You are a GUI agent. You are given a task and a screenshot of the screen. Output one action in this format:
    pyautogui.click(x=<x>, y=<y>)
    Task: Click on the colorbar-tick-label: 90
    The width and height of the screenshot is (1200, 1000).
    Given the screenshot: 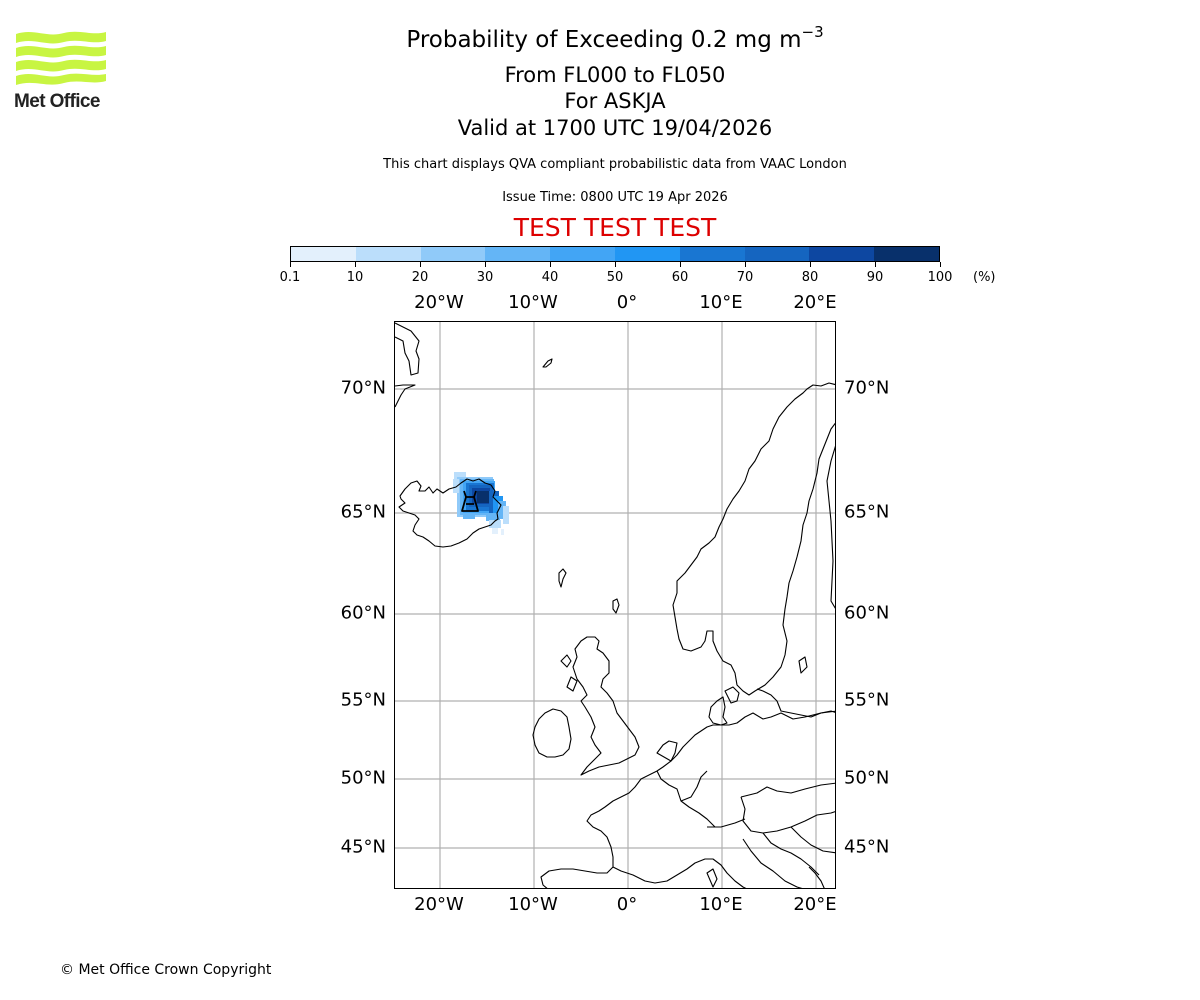 What is the action you would take?
    pyautogui.click(x=875, y=277)
    